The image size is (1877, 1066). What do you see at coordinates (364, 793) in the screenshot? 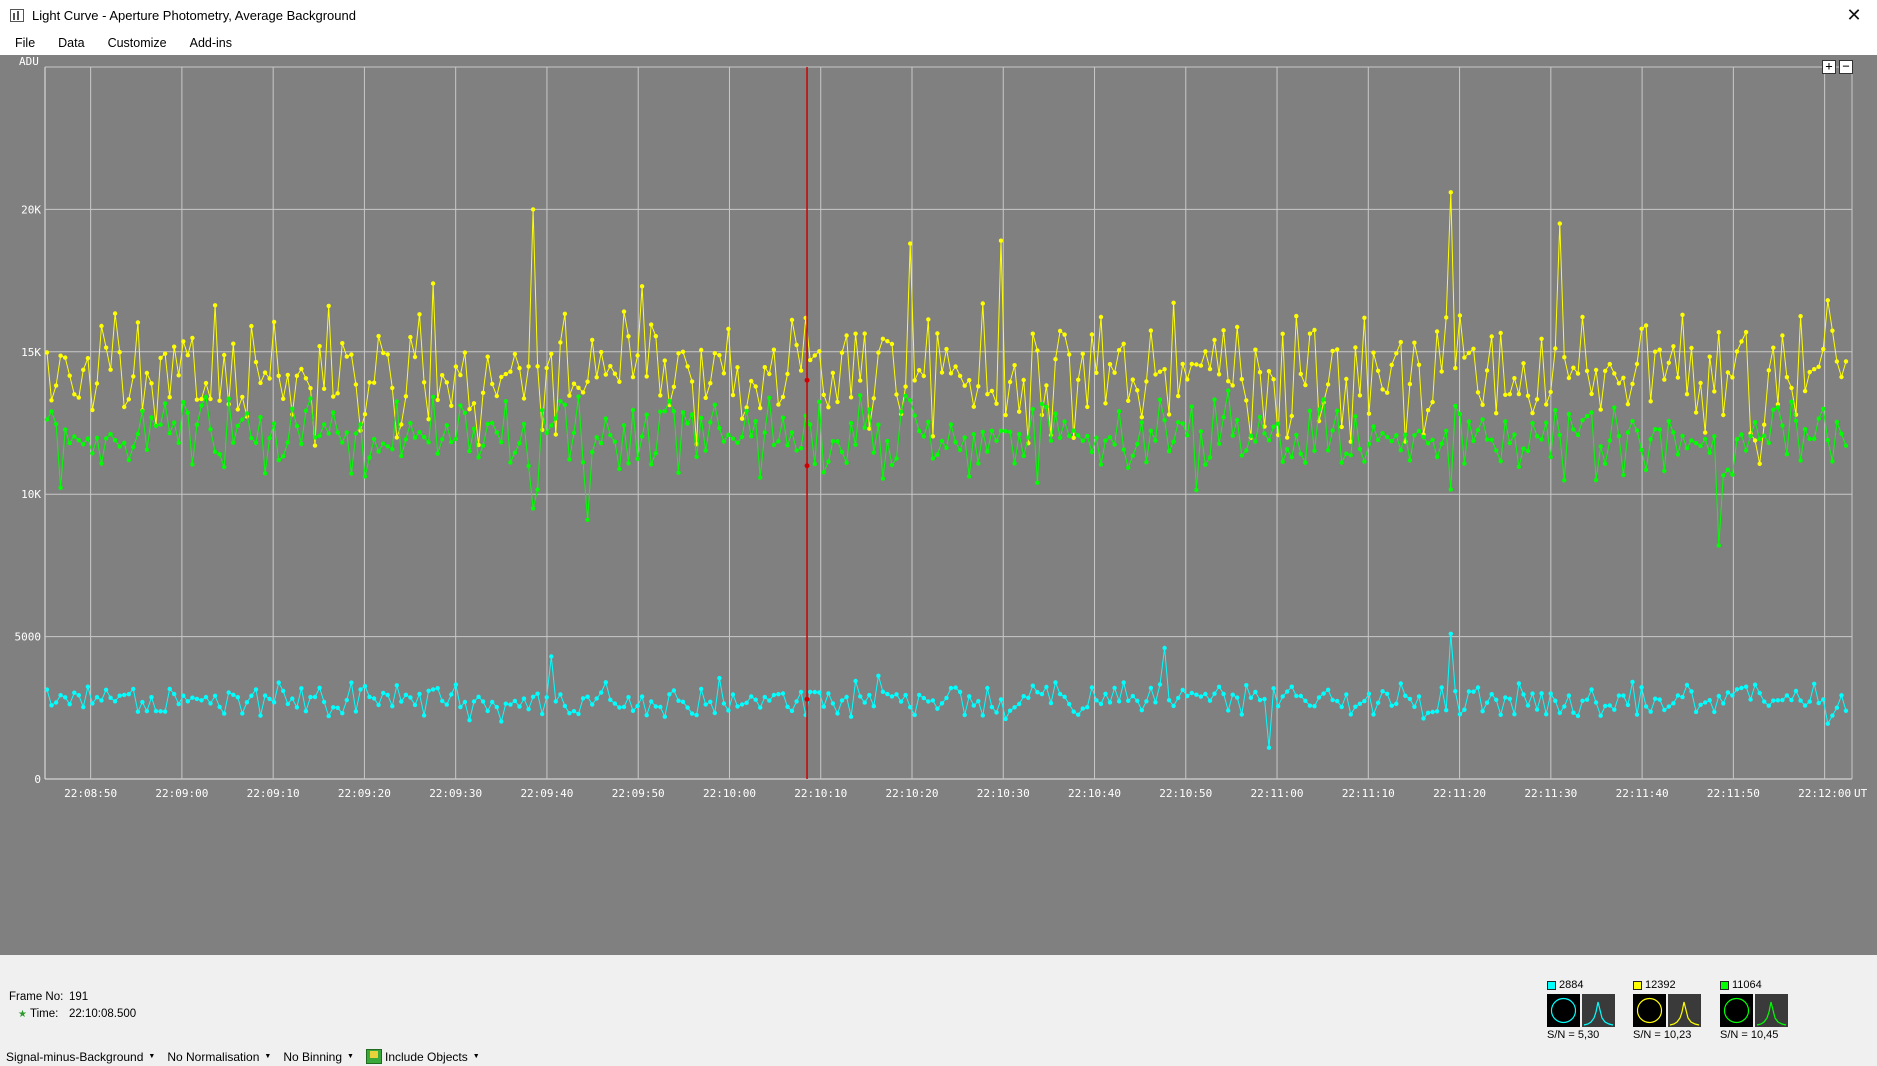
I see `x-tick-label: 22:09:20` at bounding box center [364, 793].